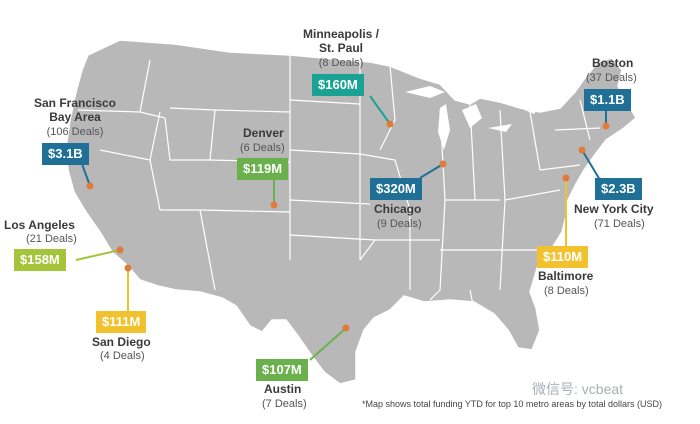 The width and height of the screenshot is (700, 424). What do you see at coordinates (613, 63) in the screenshot?
I see `boston-name: Boston` at bounding box center [613, 63].